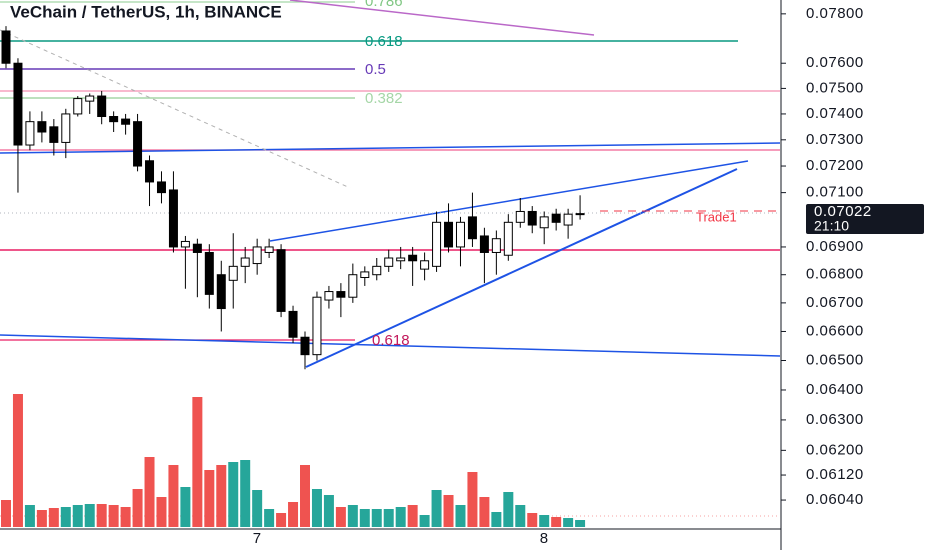 Image resolution: width=932 pixels, height=550 pixels. Describe the element at coordinates (835, 139) in the screenshot. I see `y-tick-label: 0.07300` at that location.